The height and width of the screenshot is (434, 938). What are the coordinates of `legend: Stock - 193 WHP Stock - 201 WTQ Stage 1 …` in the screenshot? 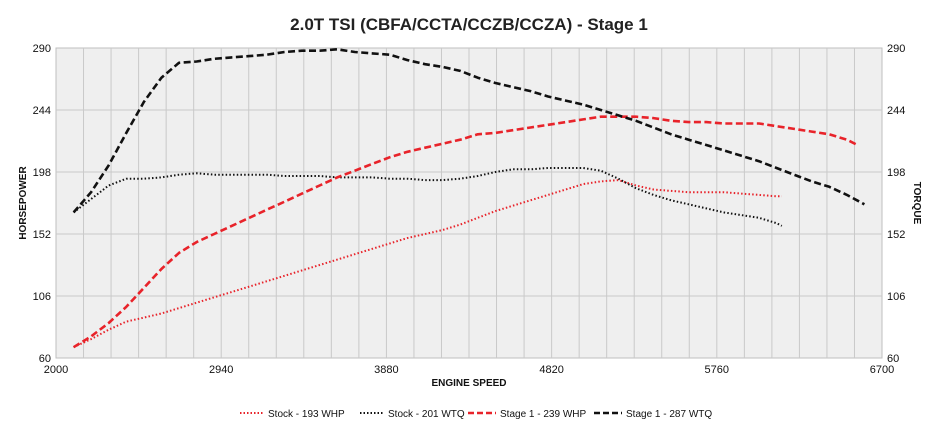 It's located at (476, 414).